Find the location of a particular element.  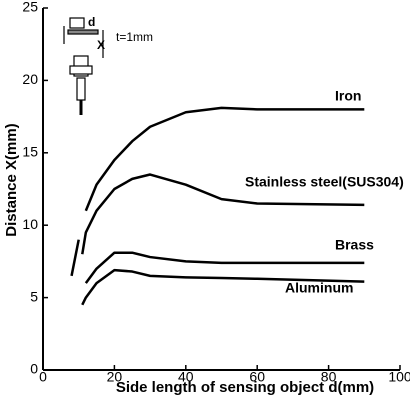

y-tick-label: 20 is located at coordinates (30, 79).